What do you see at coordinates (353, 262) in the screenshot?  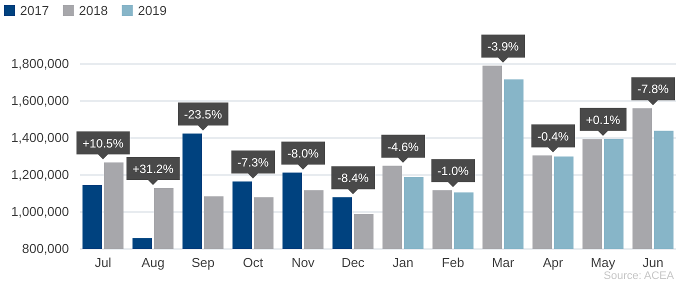 I see `x-tick-label: Dec` at bounding box center [353, 262].